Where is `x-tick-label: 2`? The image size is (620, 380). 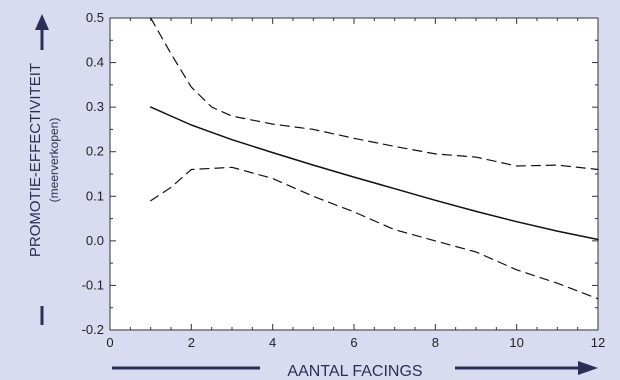 x-tick-label: 2 is located at coordinates (191, 342).